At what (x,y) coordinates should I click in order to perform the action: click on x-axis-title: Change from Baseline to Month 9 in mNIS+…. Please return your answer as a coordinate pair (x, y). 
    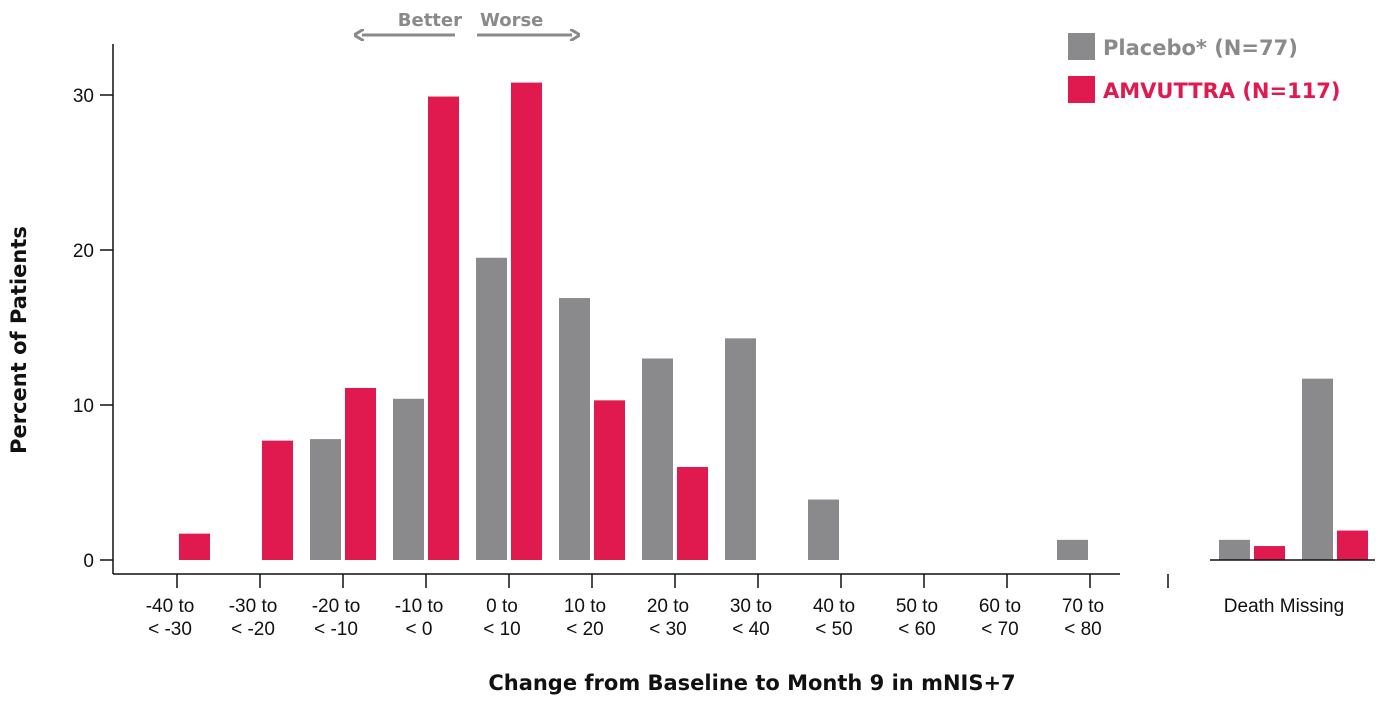
    Looking at the image, I should click on (751, 683).